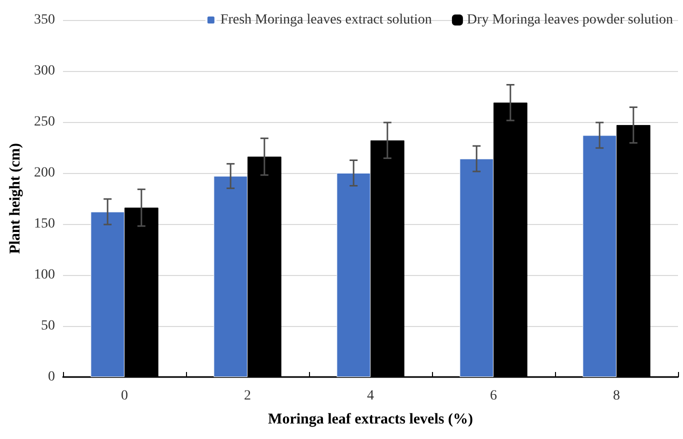 This screenshot has height=439, width=683. I want to click on legend-label: Dry Moringa leaves powder solution, so click(570, 20).